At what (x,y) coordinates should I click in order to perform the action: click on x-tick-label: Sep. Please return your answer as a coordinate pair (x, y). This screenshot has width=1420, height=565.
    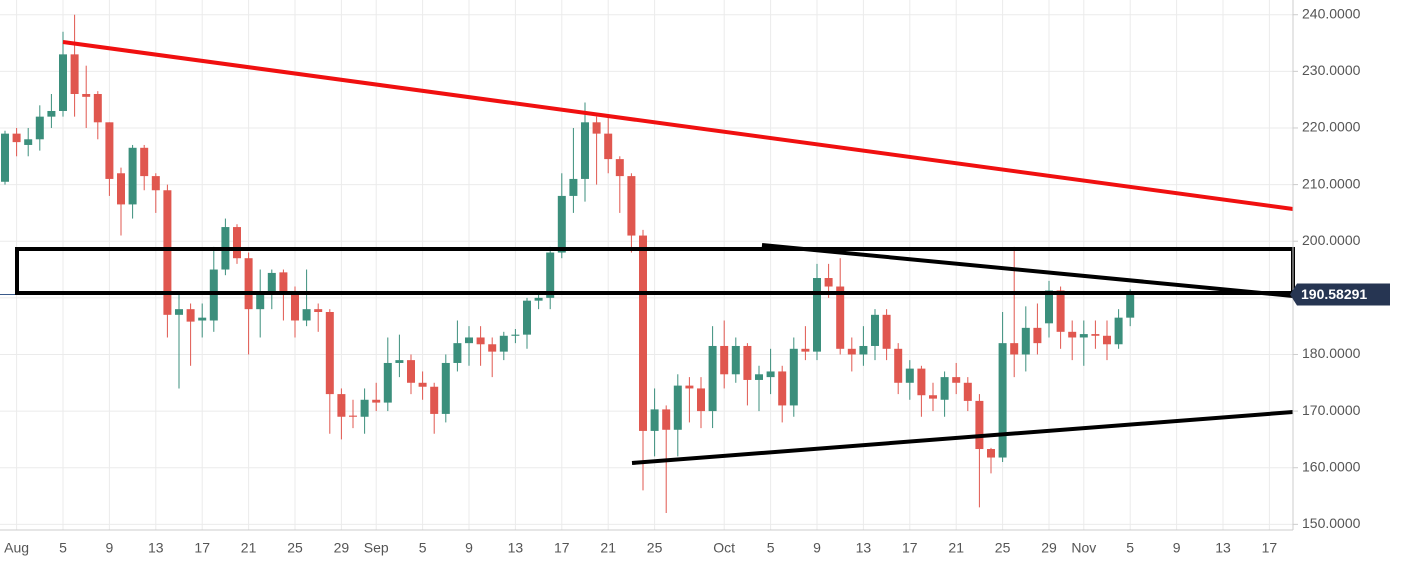
    Looking at the image, I should click on (376, 548).